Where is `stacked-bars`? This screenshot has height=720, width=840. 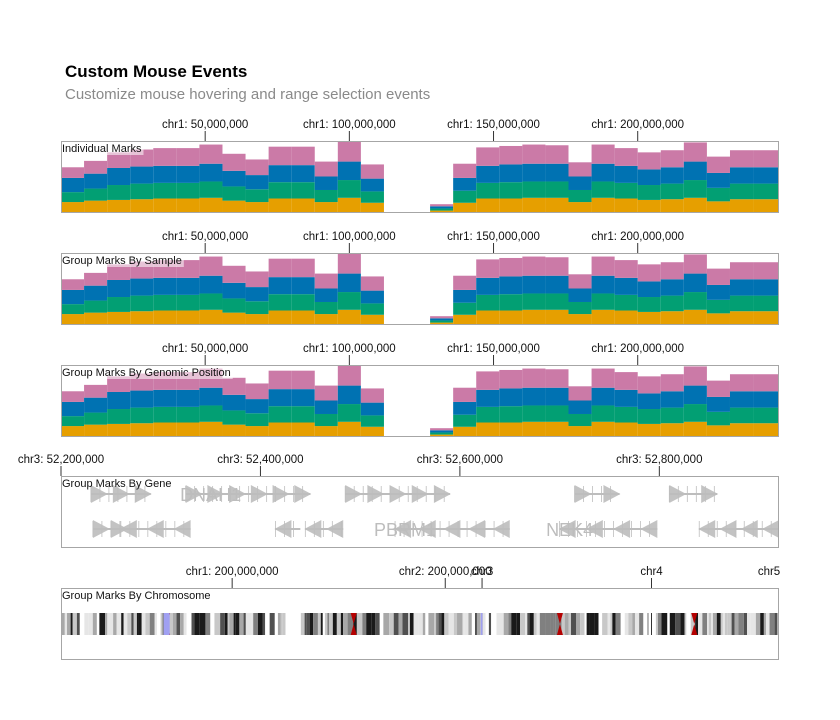 stacked-bars is located at coordinates (420, 288).